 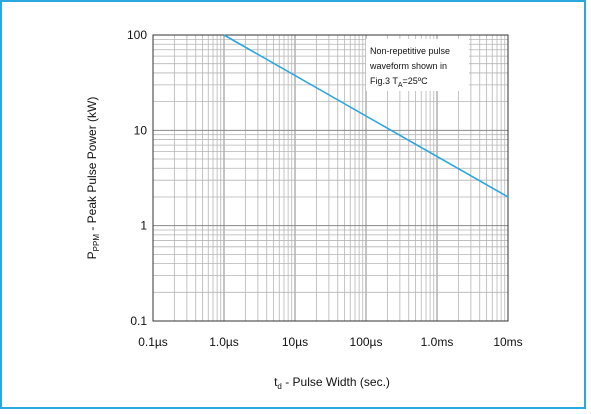 I want to click on x-tick-label: 1.0µs, so click(x=224, y=342).